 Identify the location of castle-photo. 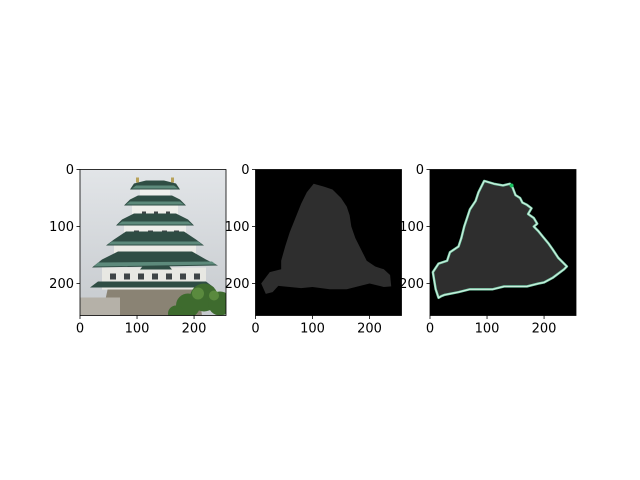
(153, 242).